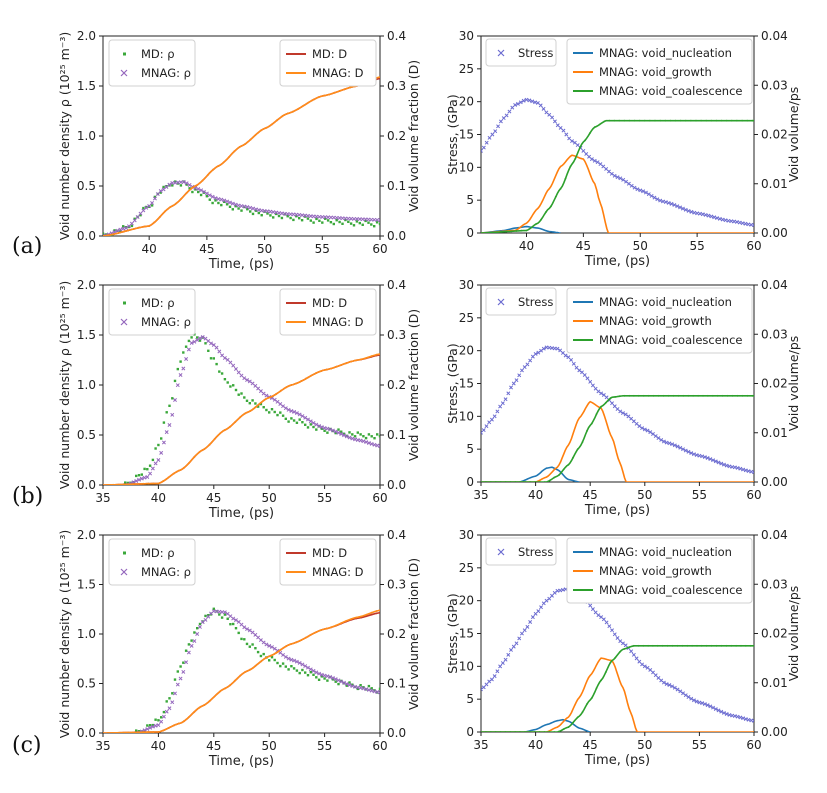  What do you see at coordinates (155, 572) in the screenshot?
I see `legend-item-mnag: MNAG: ρ` at bounding box center [155, 572].